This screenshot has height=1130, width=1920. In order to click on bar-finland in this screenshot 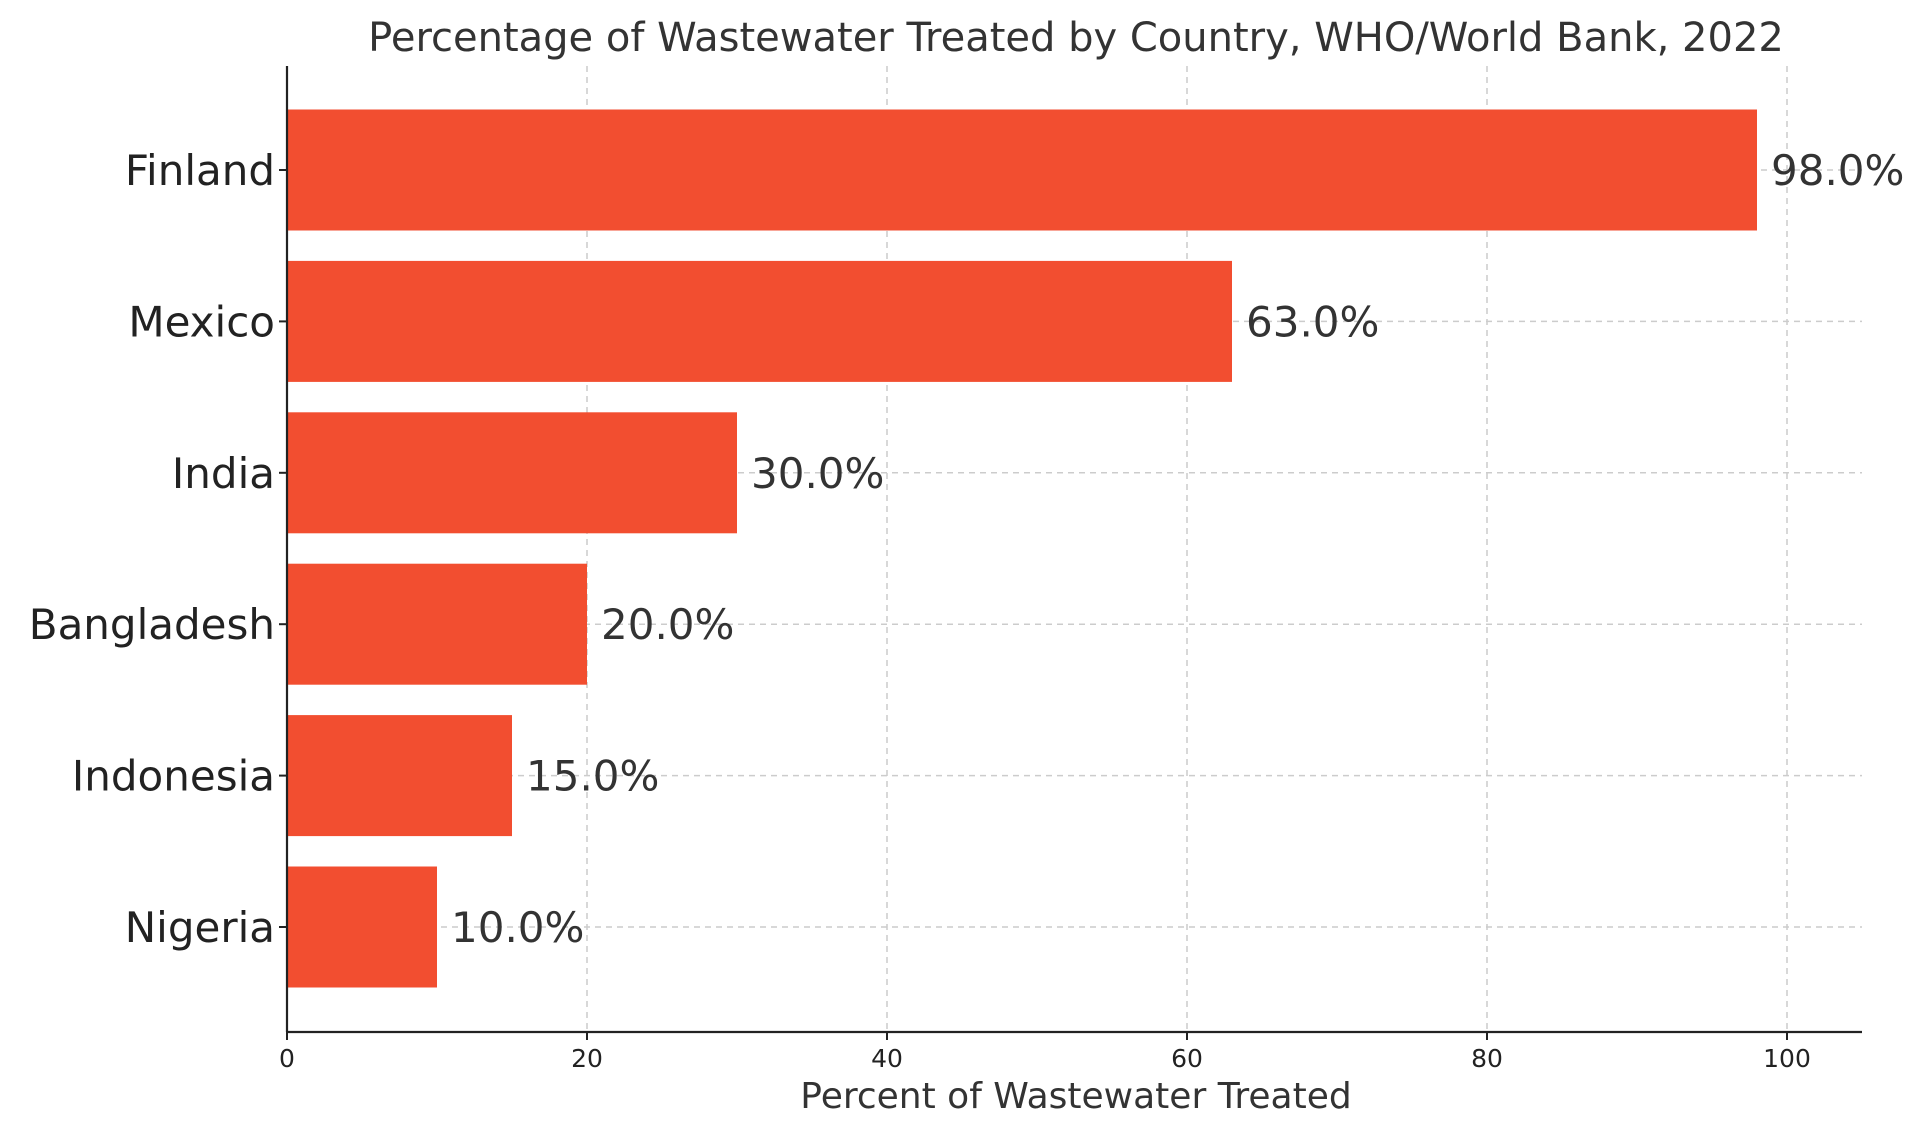, I will do `click(1022, 170)`.